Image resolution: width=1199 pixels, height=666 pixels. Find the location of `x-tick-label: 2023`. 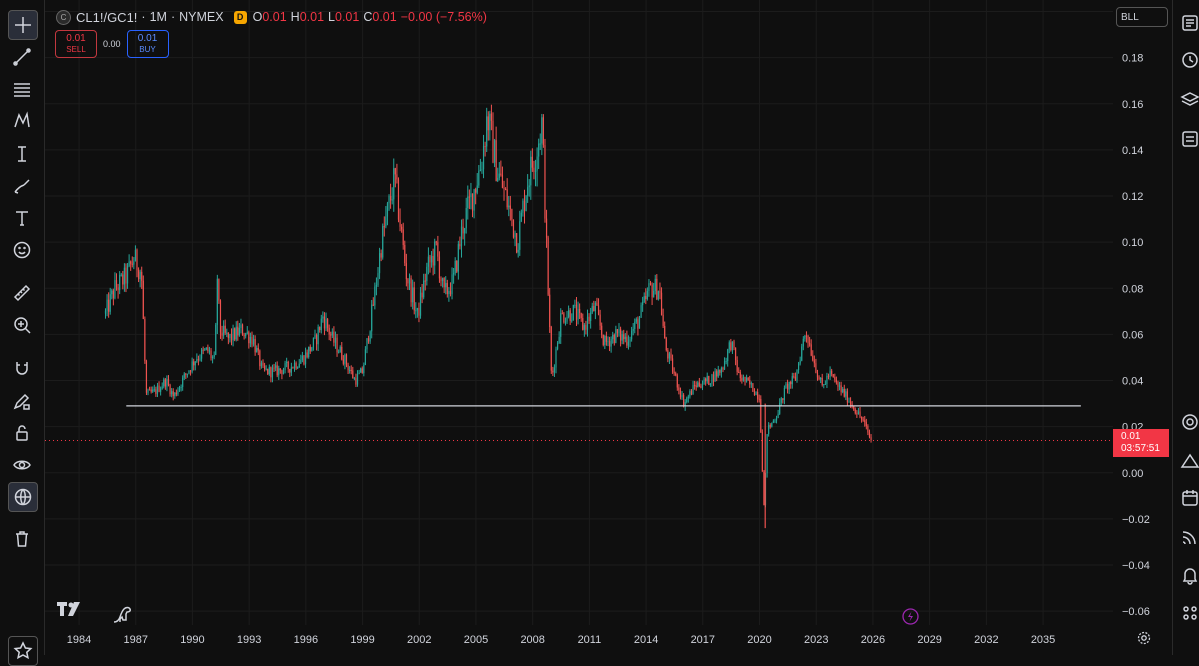

x-tick-label: 2023 is located at coordinates (816, 640).